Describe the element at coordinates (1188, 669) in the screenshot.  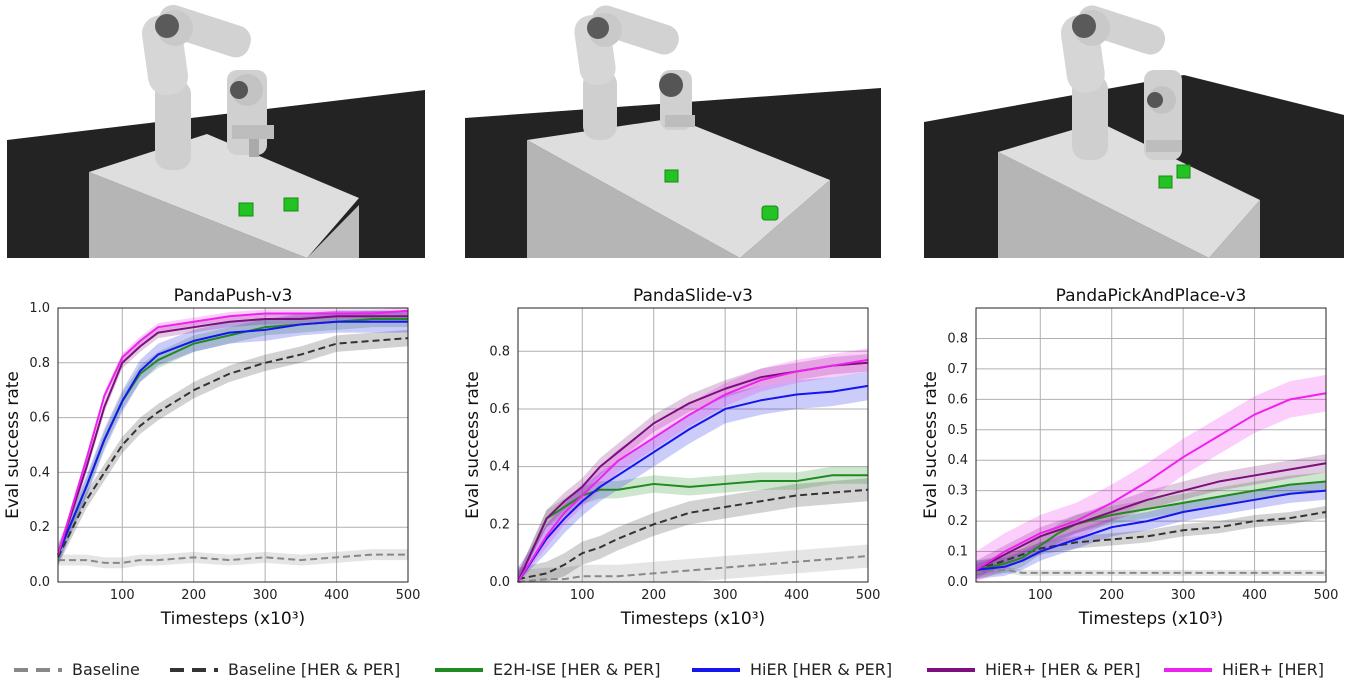
I see `legend-swatch-hierplus-her` at that location.